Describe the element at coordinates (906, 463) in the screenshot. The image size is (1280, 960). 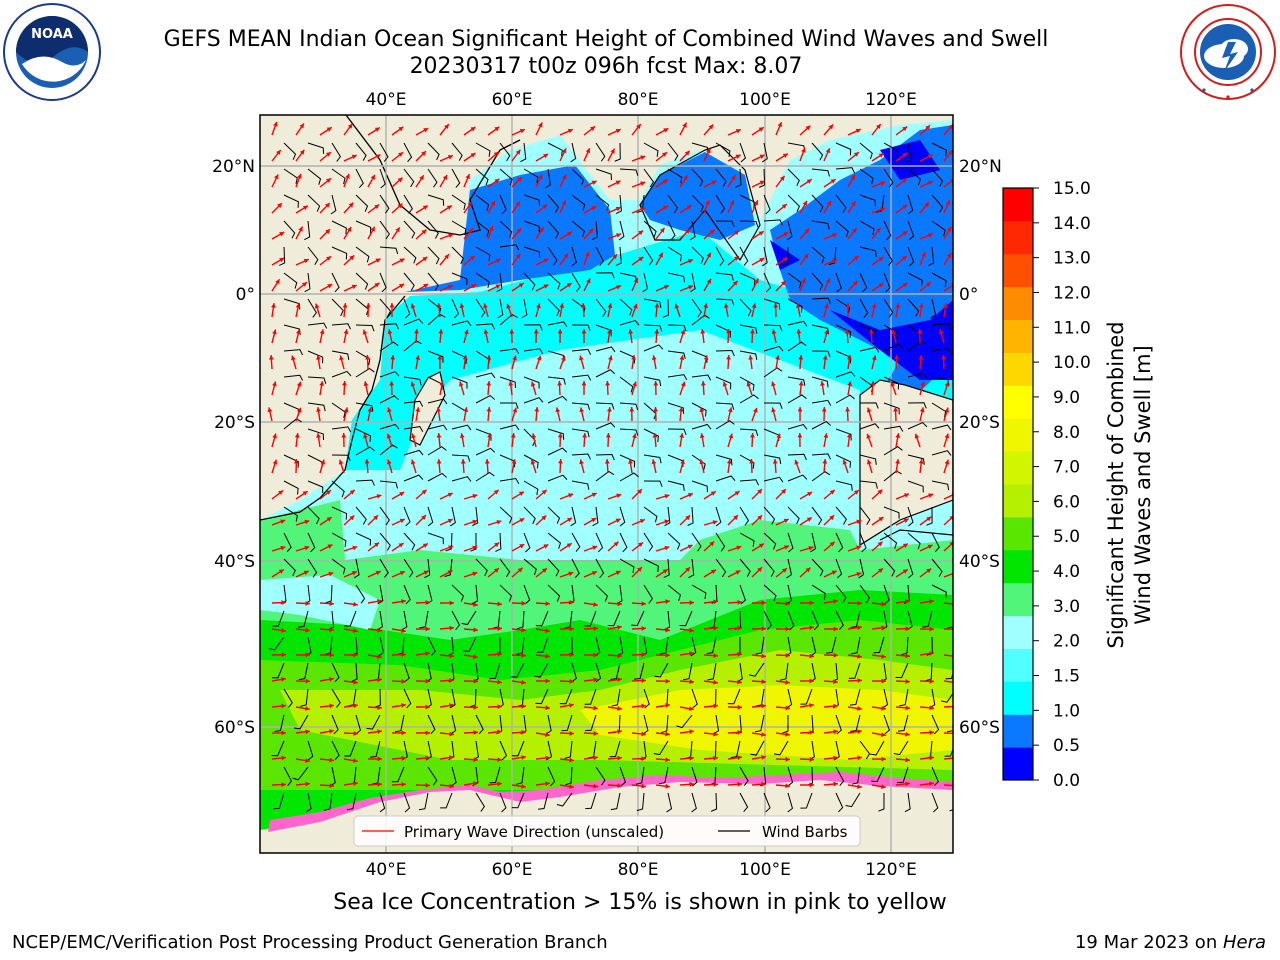
I see `australia-land` at that location.